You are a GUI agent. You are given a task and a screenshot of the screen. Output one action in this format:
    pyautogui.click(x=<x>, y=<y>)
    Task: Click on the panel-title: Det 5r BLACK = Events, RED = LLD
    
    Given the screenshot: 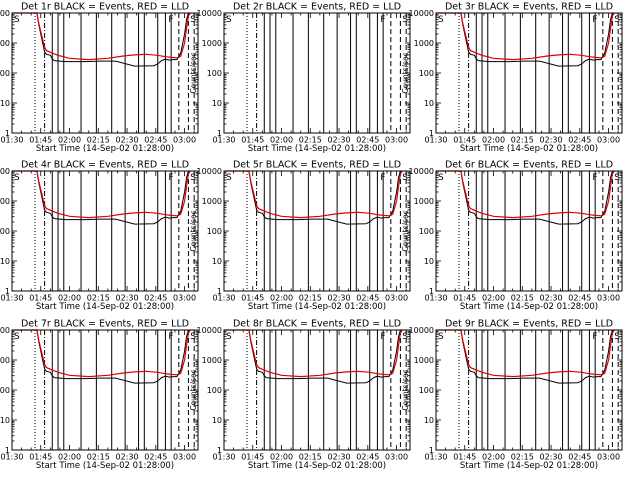 What is the action you would take?
    pyautogui.click(x=317, y=165)
    